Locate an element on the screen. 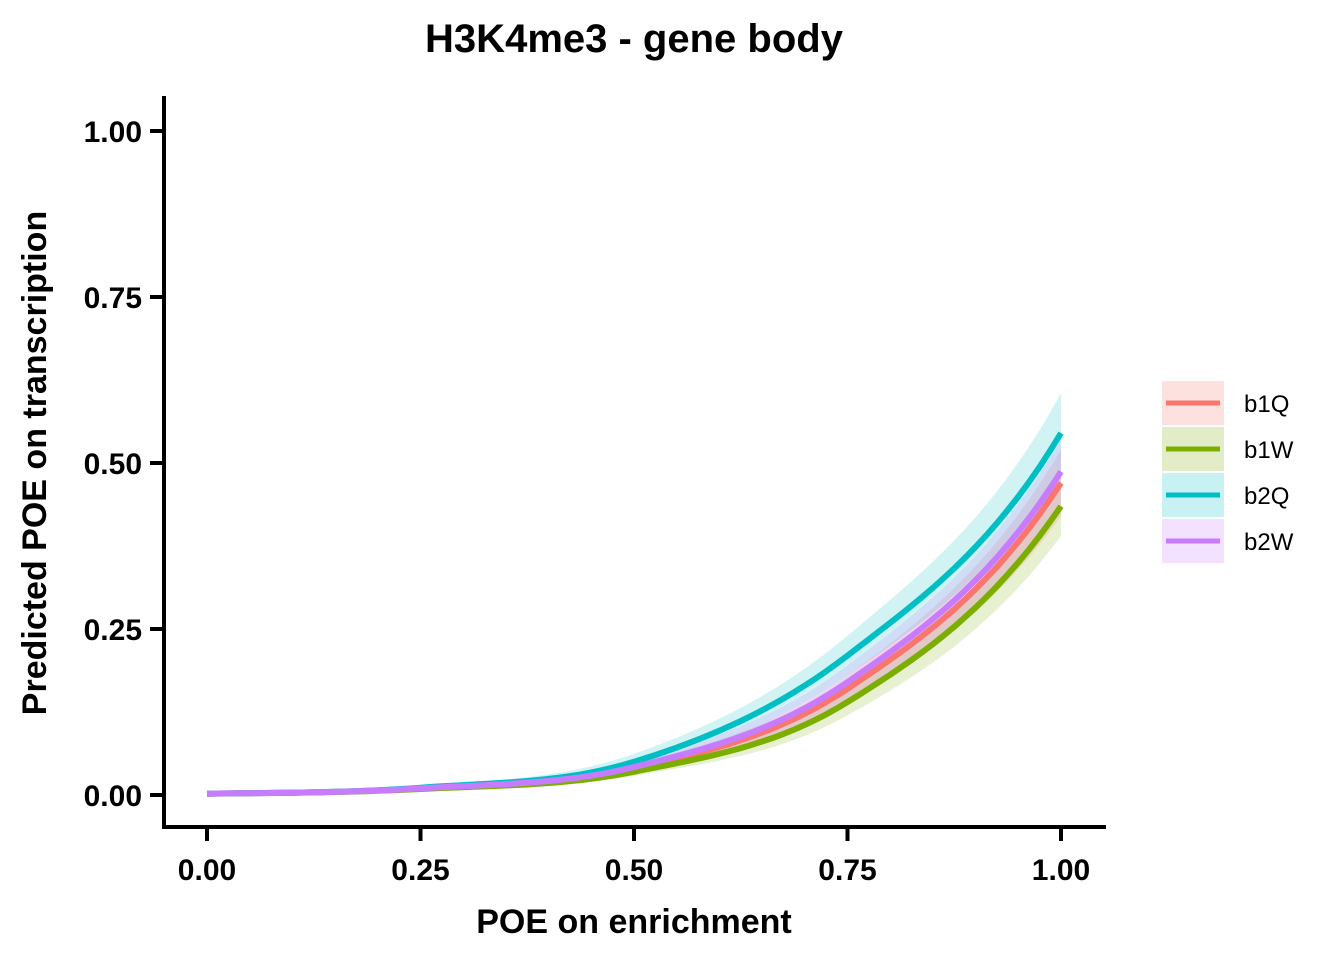 The image size is (1344, 960). chart-title: H3K4me3 - gene body is located at coordinates (634, 39).